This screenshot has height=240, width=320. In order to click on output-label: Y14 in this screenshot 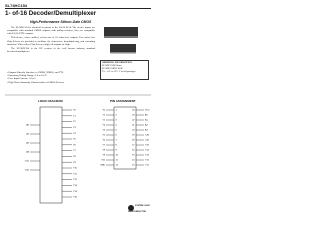, I will do `click(75, 192)`.